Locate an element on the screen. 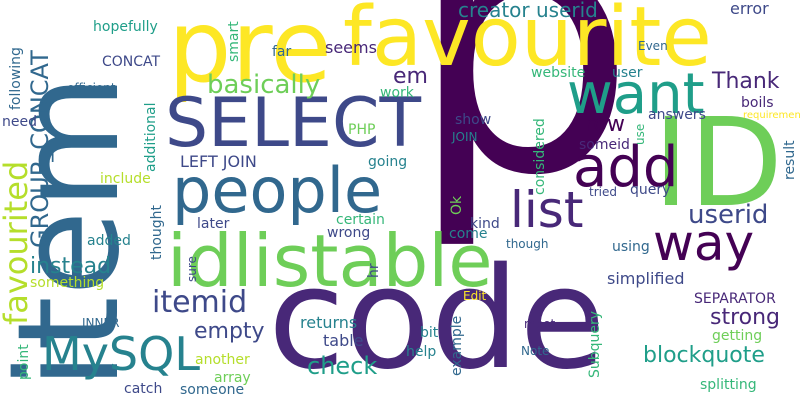 The width and height of the screenshot is (800, 400). word-strong: strong is located at coordinates (745, 317).